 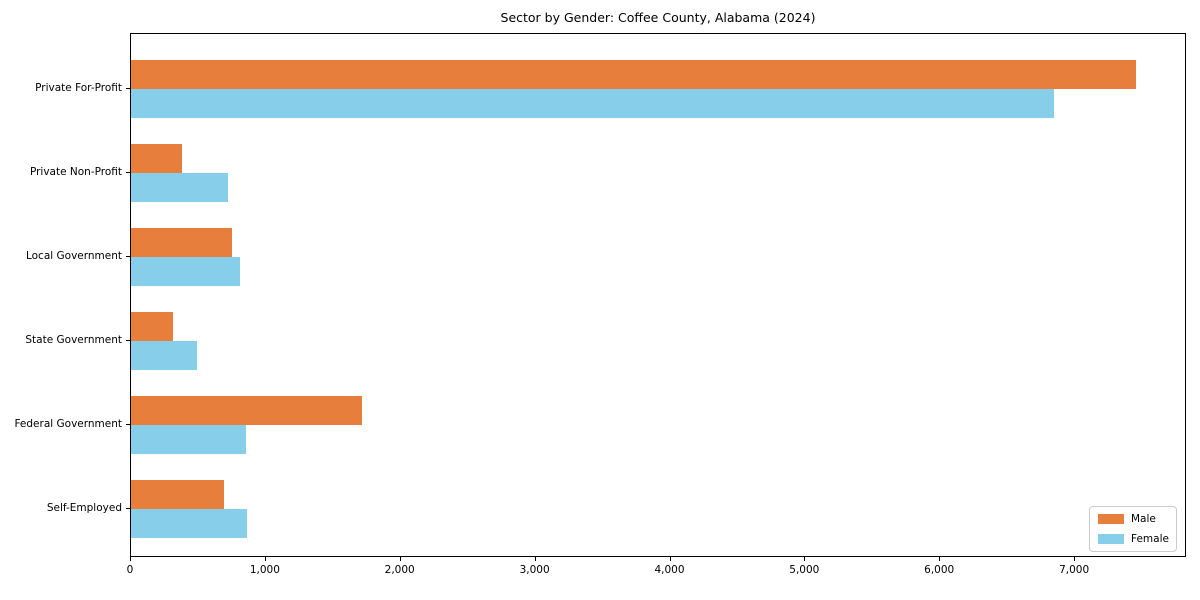 What do you see at coordinates (804, 570) in the screenshot?
I see `x-tick-label: 5,000` at bounding box center [804, 570].